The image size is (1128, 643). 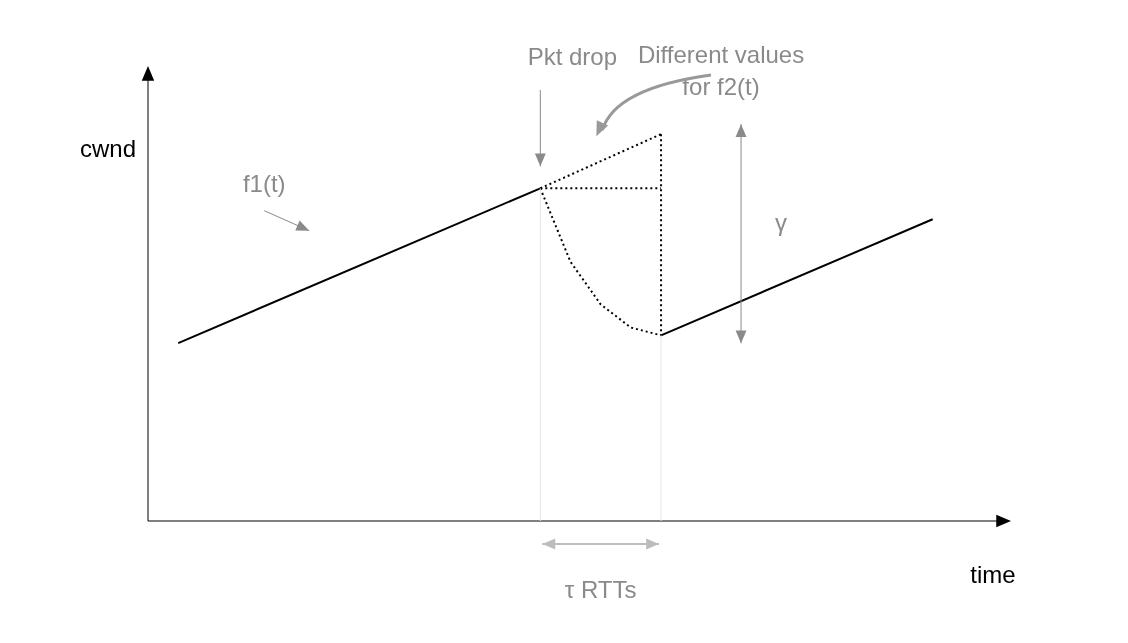 I want to click on text: τ RTTs, so click(x=600, y=589).